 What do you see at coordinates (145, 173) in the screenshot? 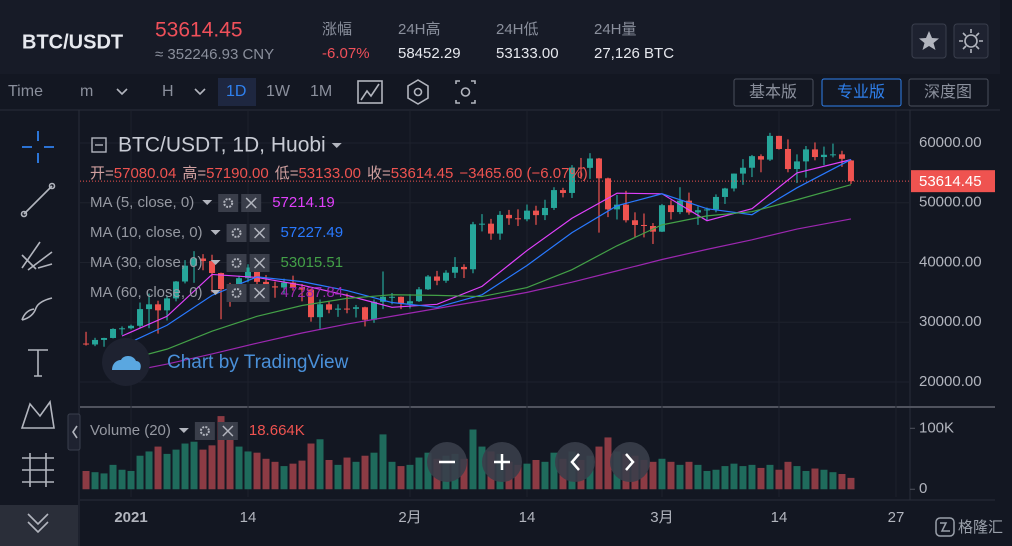
I see `ohlc-item: 57080.04` at bounding box center [145, 173].